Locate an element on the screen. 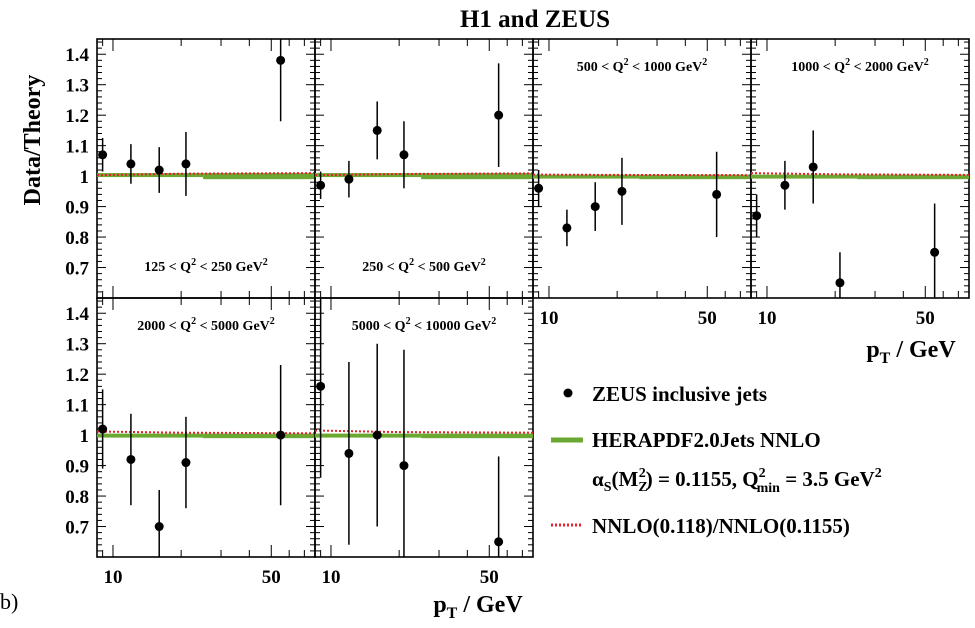 This screenshot has height=628, width=975. chart-title: H1 and ZEUS is located at coordinates (535, 19).